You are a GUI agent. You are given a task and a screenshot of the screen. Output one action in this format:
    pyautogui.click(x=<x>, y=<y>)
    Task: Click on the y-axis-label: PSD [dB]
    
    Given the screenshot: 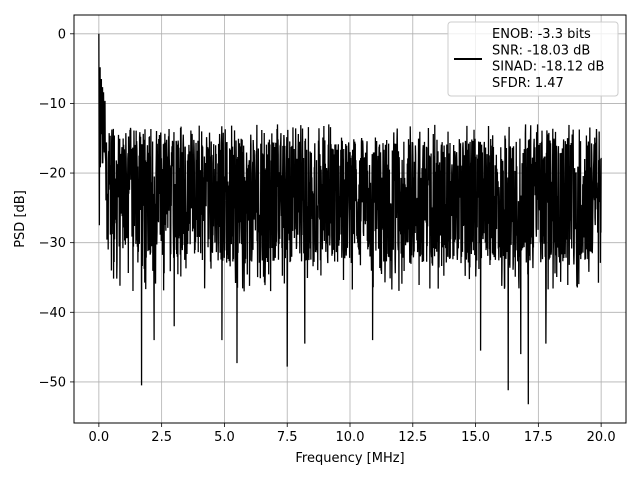 What is the action you would take?
    pyautogui.click(x=20, y=219)
    